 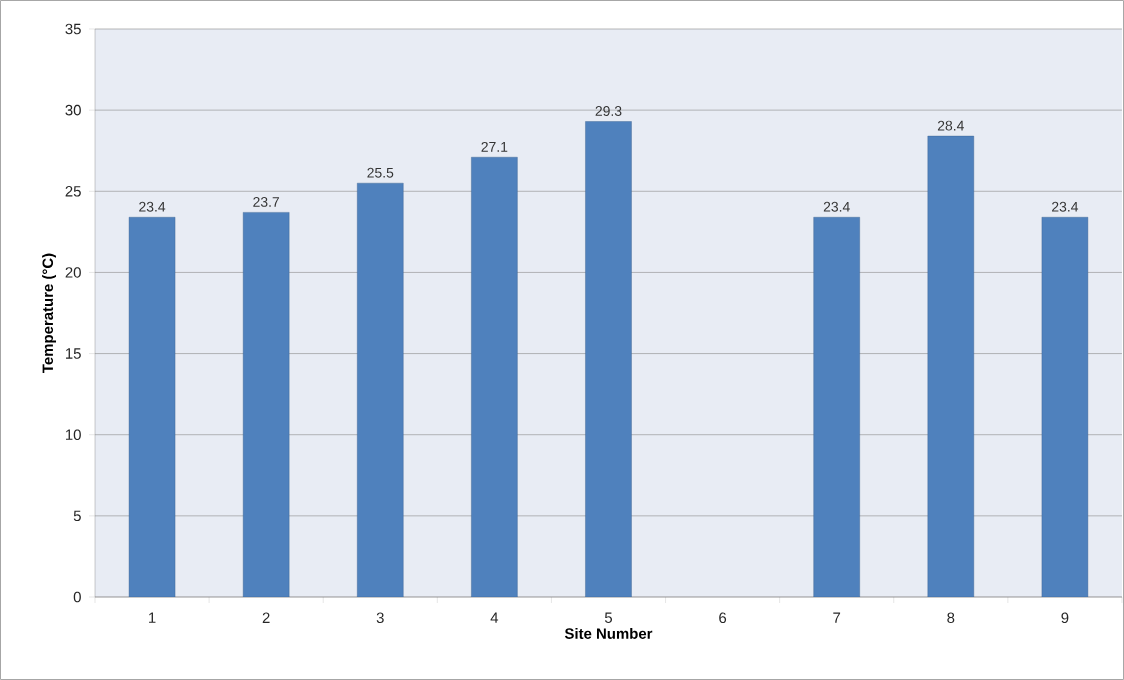 What do you see at coordinates (77, 516) in the screenshot?
I see `y-tick-label: 5` at bounding box center [77, 516].